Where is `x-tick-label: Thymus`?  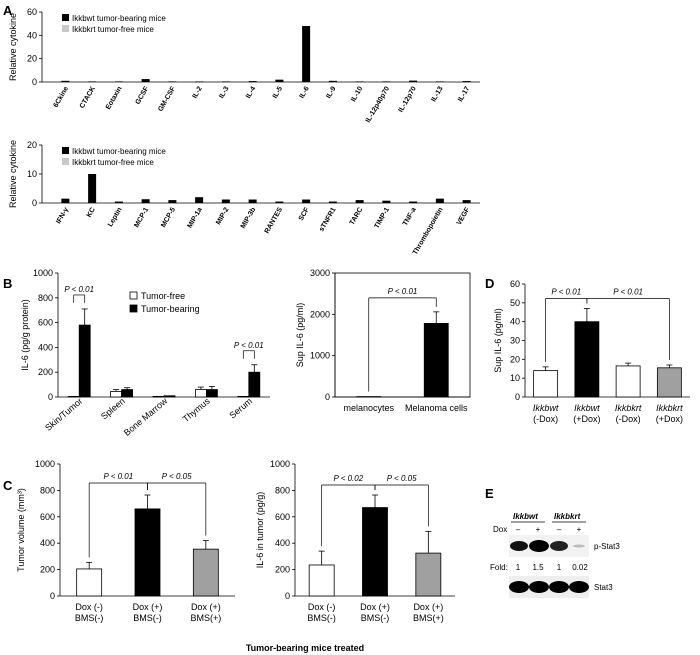
x-tick-label: Thymus is located at coordinates (196, 410).